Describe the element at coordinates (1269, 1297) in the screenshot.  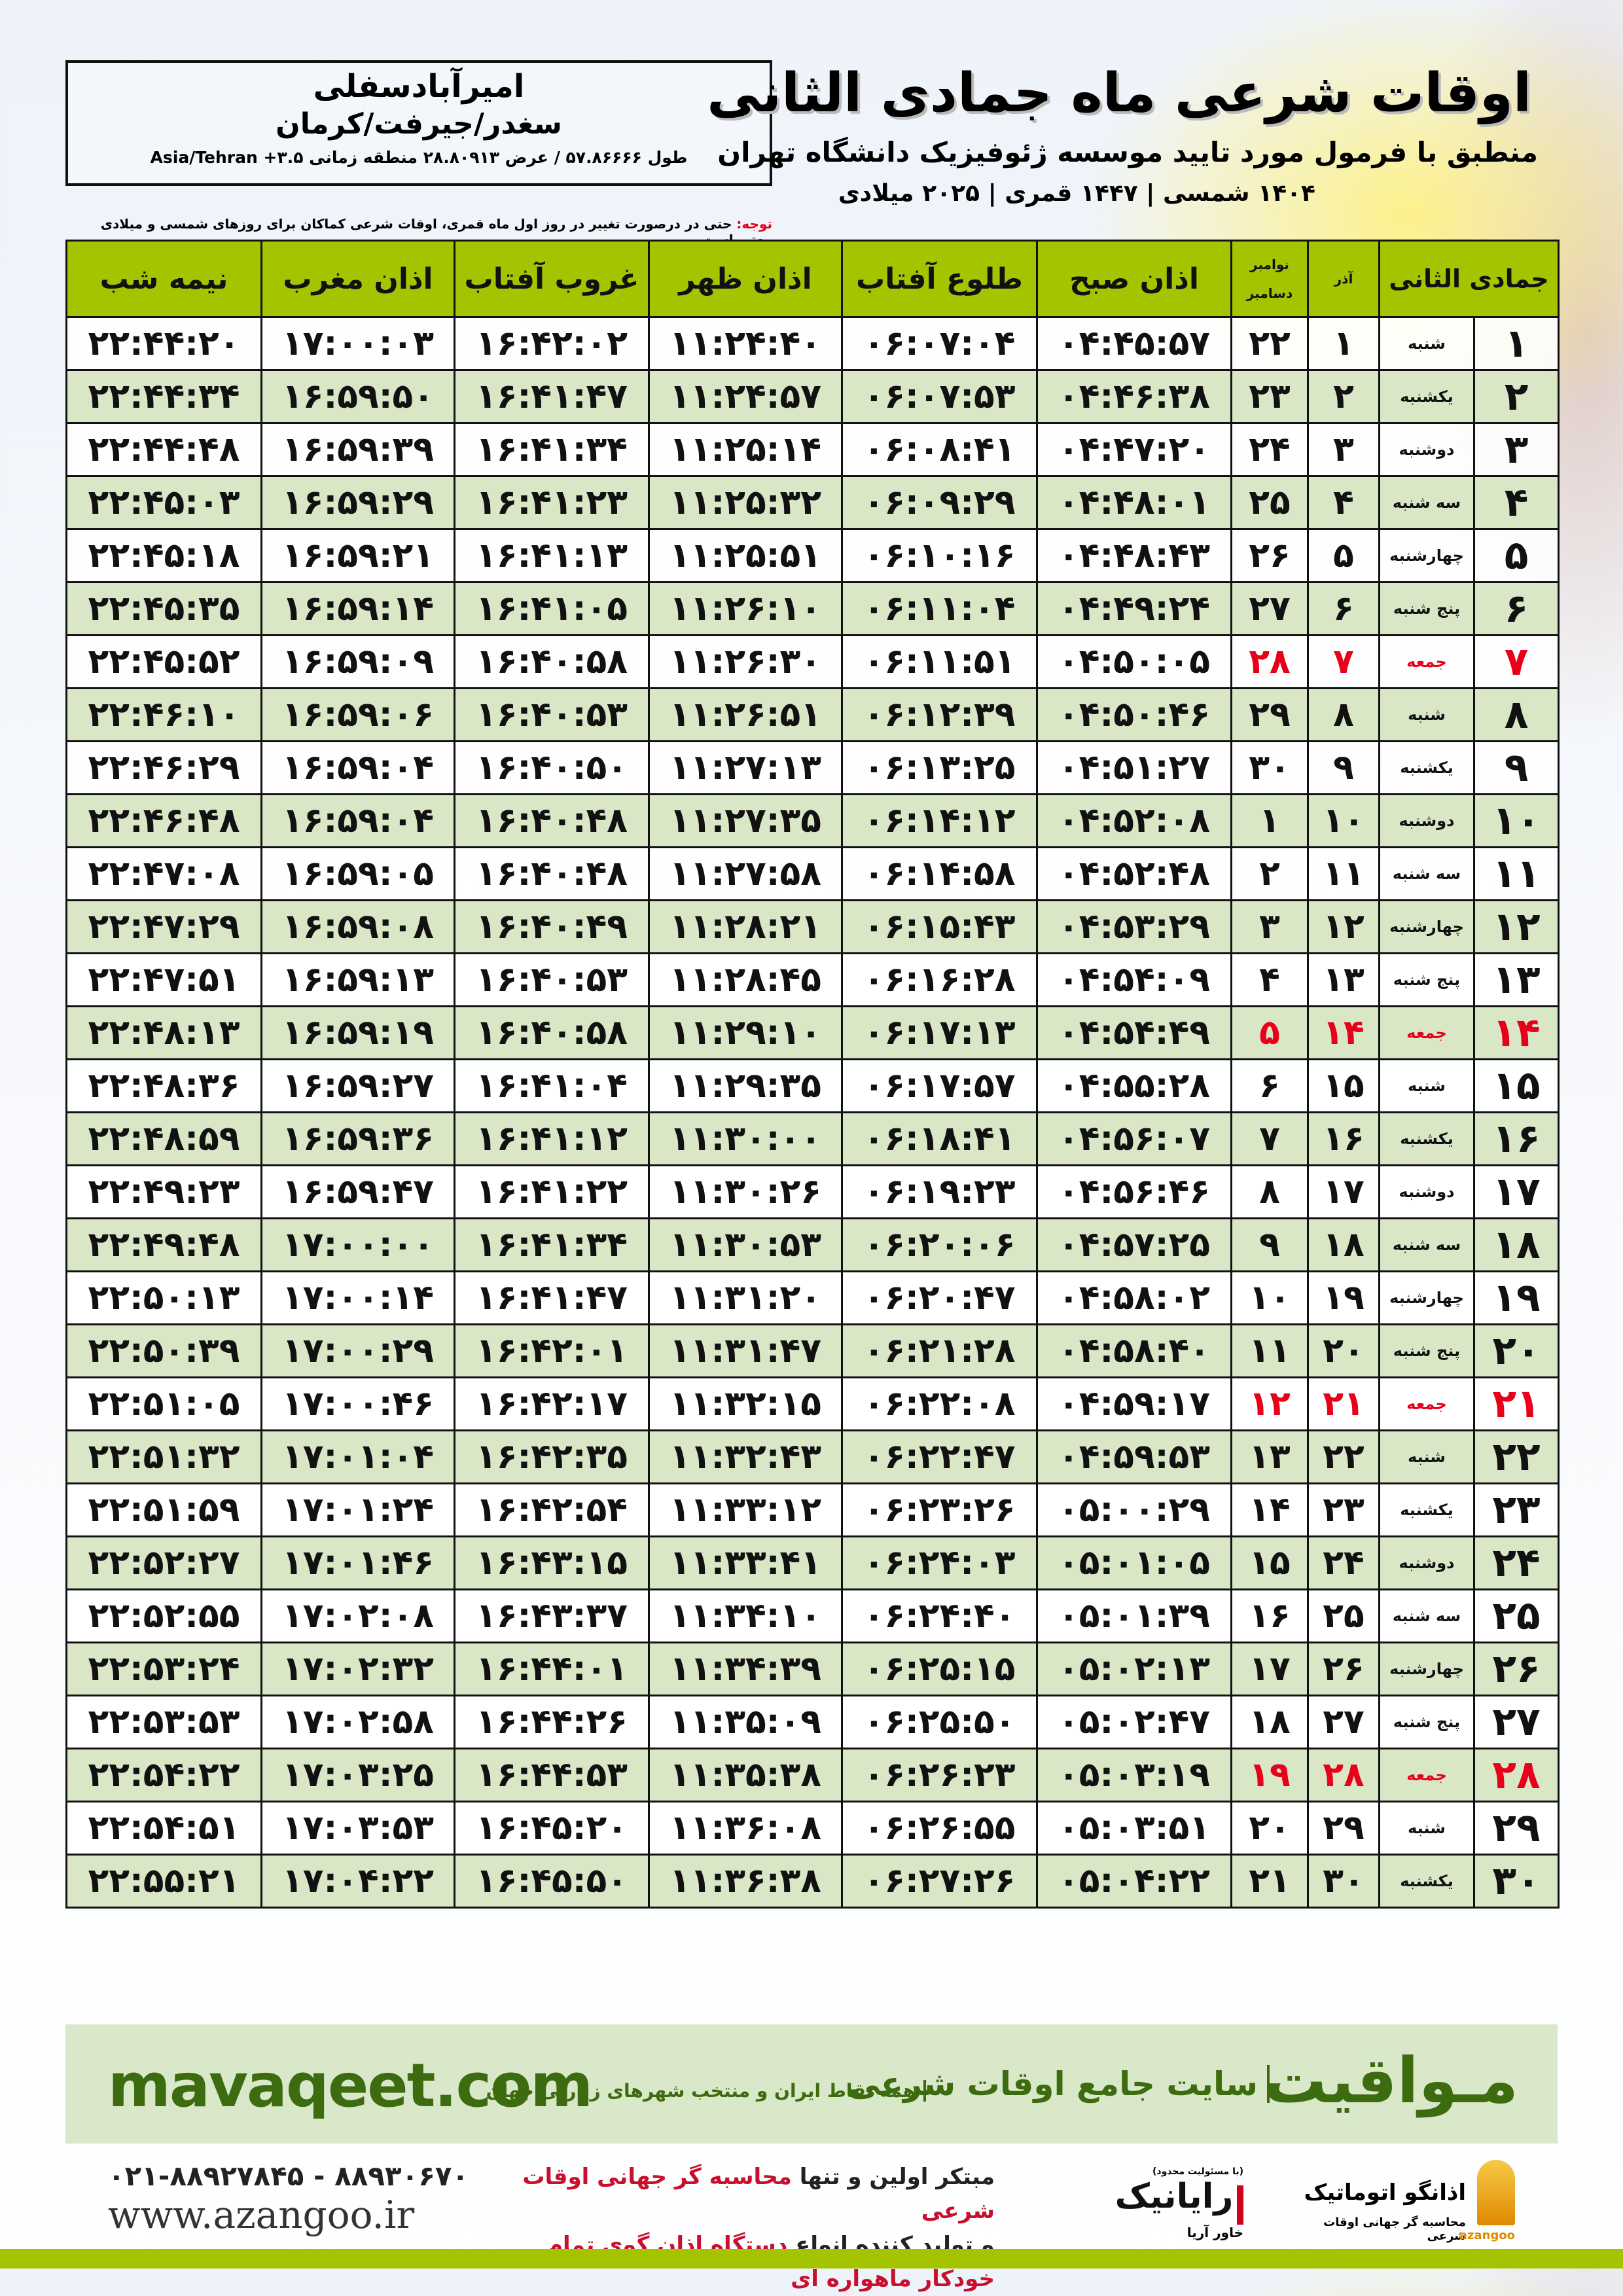
I see `gregorian-date: ۱۰` at that location.